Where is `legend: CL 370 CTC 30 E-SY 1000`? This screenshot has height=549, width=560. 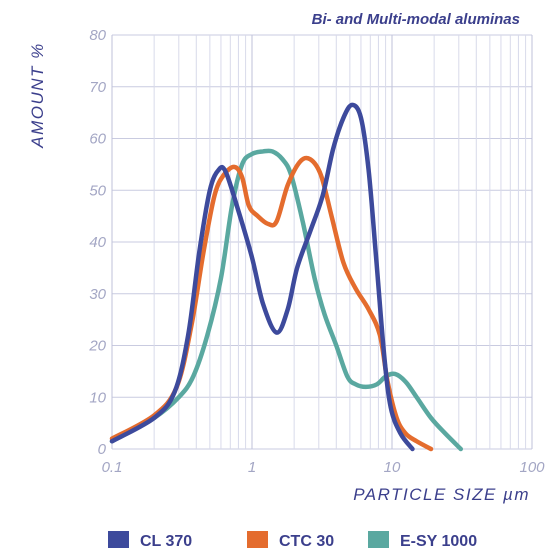 legend: CL 370 CTC 30 E-SY 1000 is located at coordinates (292, 540).